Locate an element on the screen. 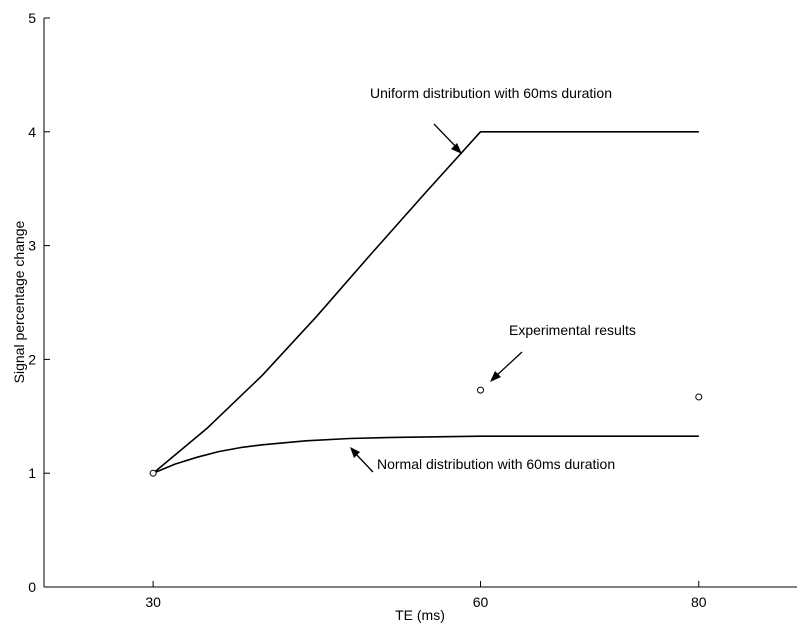 The height and width of the screenshot is (626, 799). arrow-experimental is located at coordinates (508, 364).